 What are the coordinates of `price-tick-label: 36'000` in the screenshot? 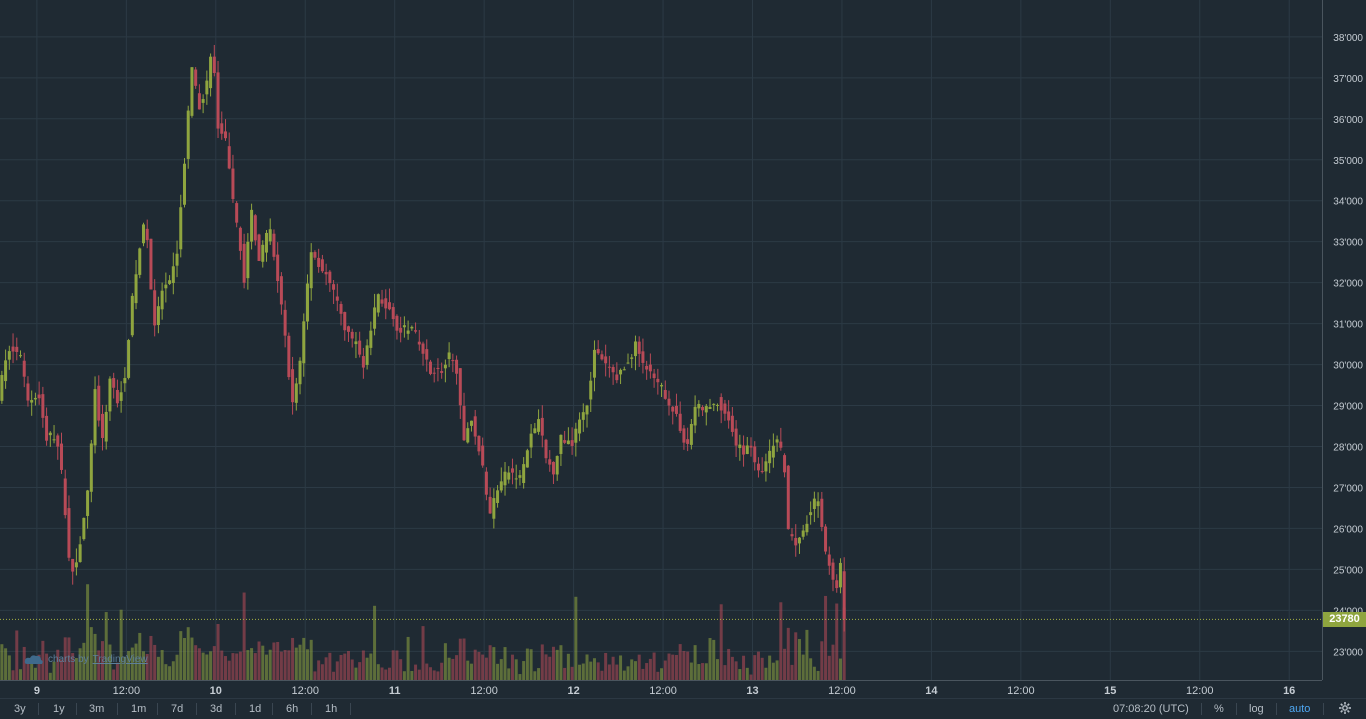 It's located at (1348, 120).